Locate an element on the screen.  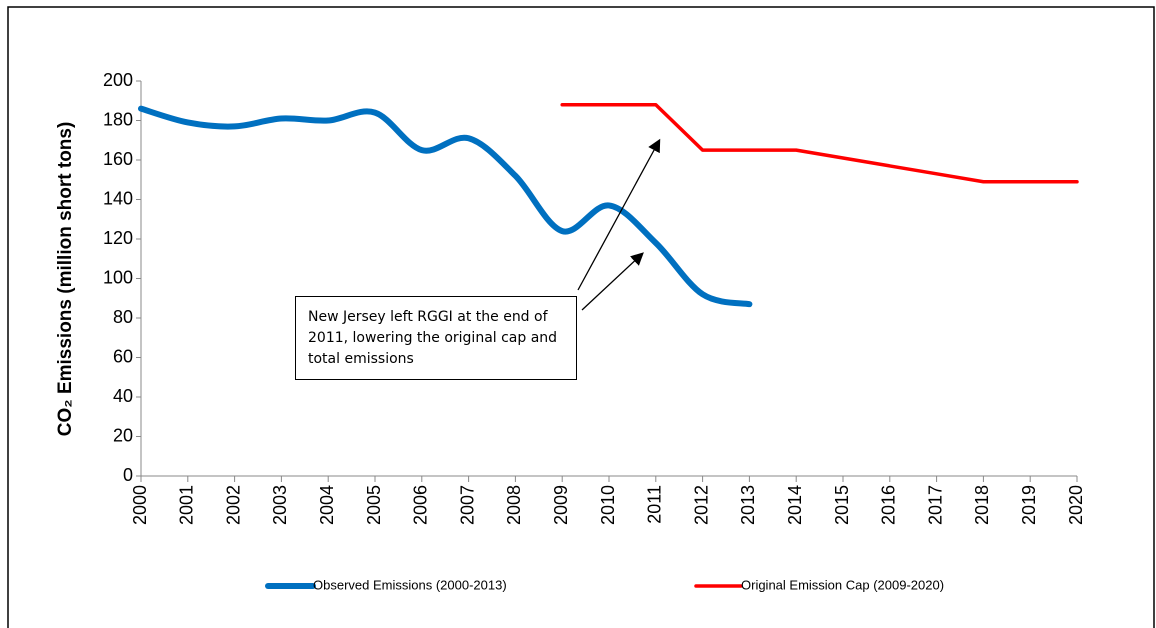
y-tick-label: 60 is located at coordinates (123, 356).